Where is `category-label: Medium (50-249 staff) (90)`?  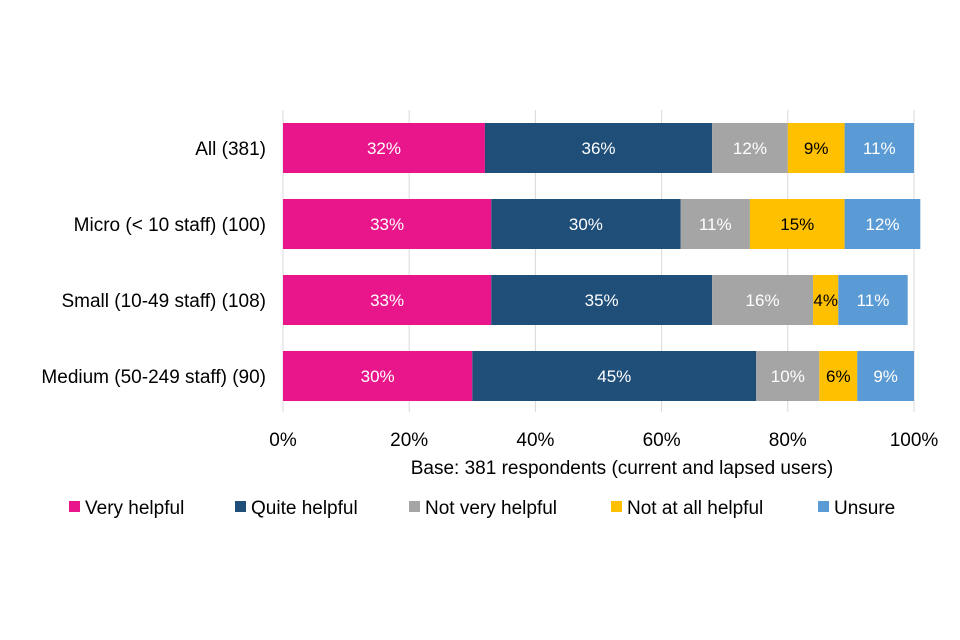
category-label: Medium (50-249 staff) (90) is located at coordinates (153, 377).